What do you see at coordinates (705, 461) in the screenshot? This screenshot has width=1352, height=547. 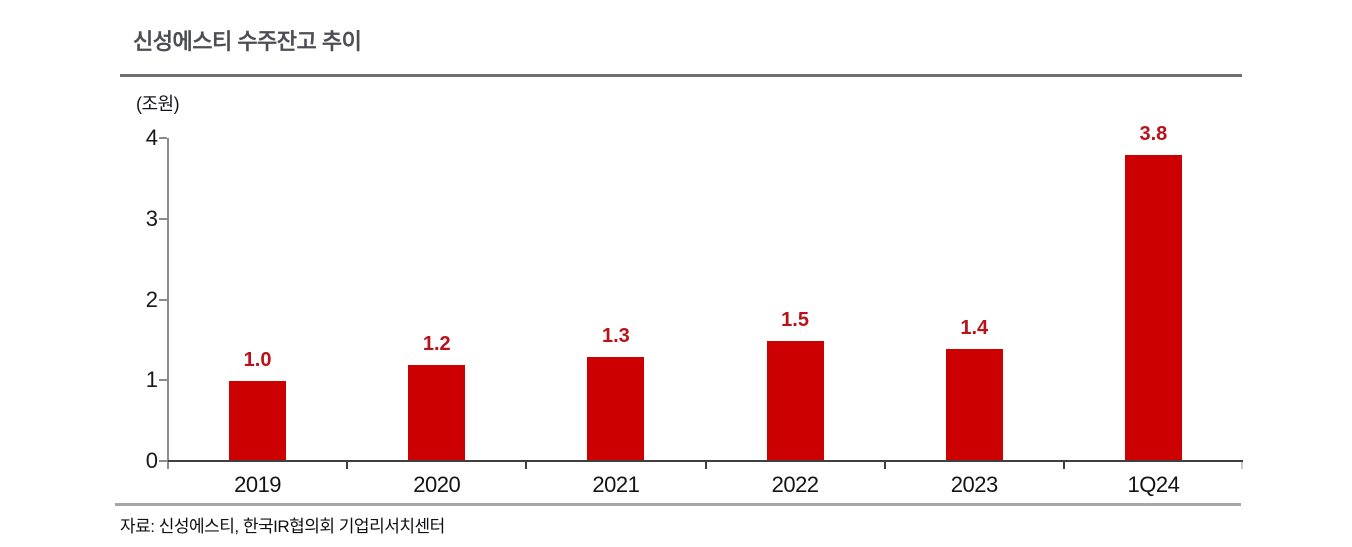 I see `x-axis-line` at bounding box center [705, 461].